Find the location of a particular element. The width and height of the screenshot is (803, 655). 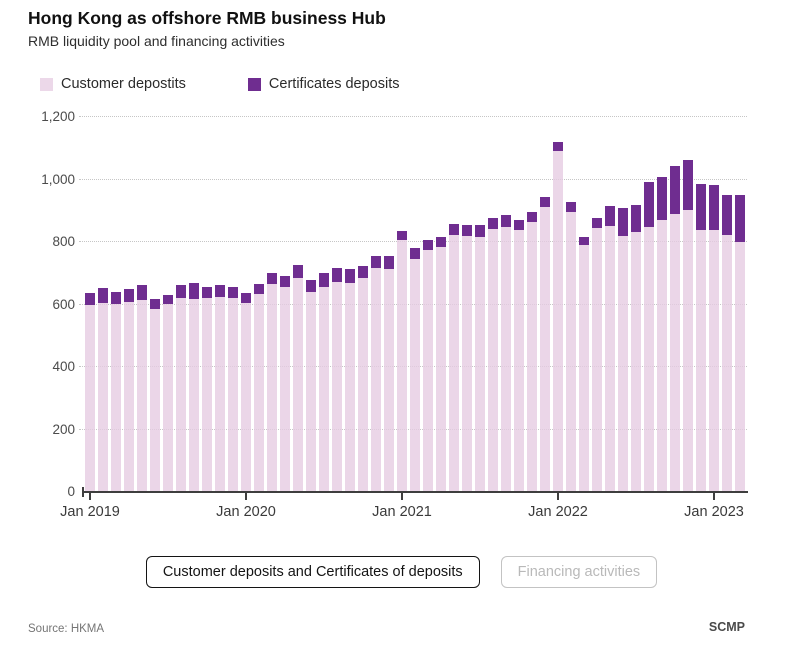

customer-deposits-swatch-icon is located at coordinates (46, 84).